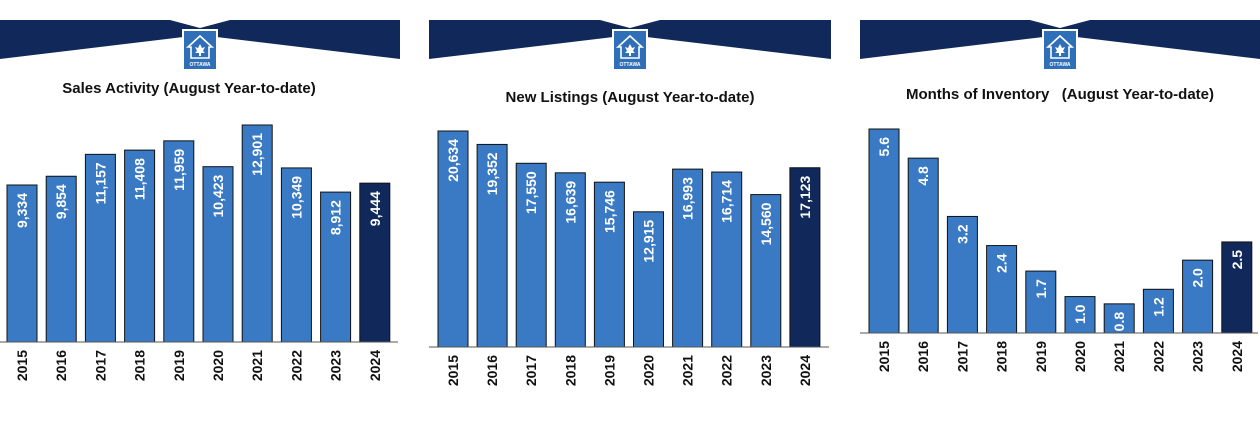 This screenshot has height=422, width=1260. What do you see at coordinates (1237, 260) in the screenshot?
I see `bar-value-label: 2.5` at bounding box center [1237, 260].